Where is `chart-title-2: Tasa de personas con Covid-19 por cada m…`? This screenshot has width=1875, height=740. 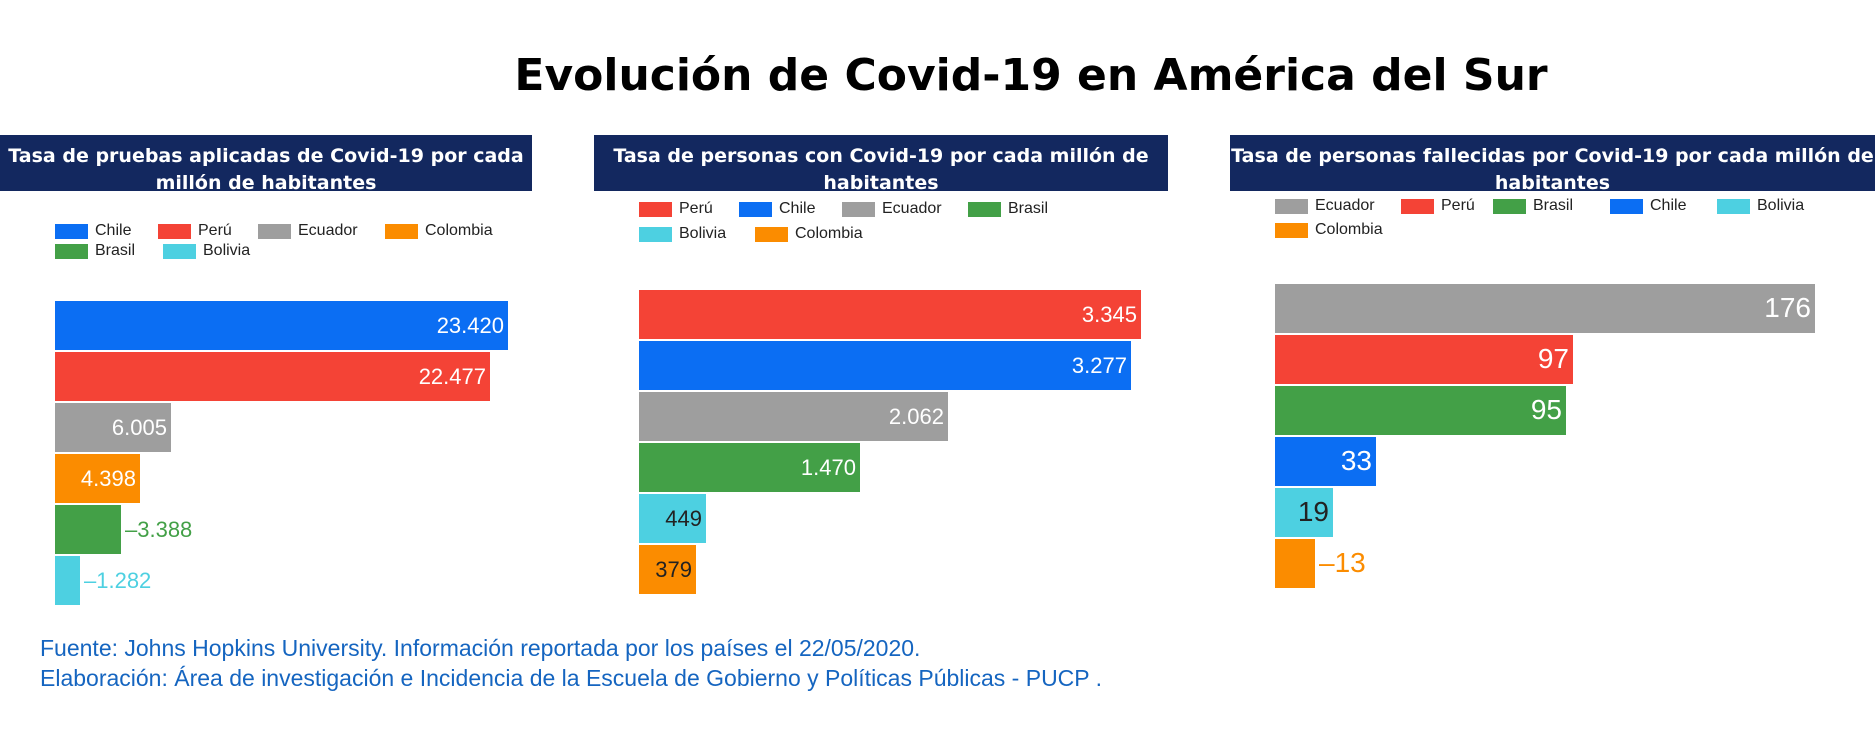 chart-title-2: Tasa de personas con Covid-19 por cada m… is located at coordinates (881, 163).